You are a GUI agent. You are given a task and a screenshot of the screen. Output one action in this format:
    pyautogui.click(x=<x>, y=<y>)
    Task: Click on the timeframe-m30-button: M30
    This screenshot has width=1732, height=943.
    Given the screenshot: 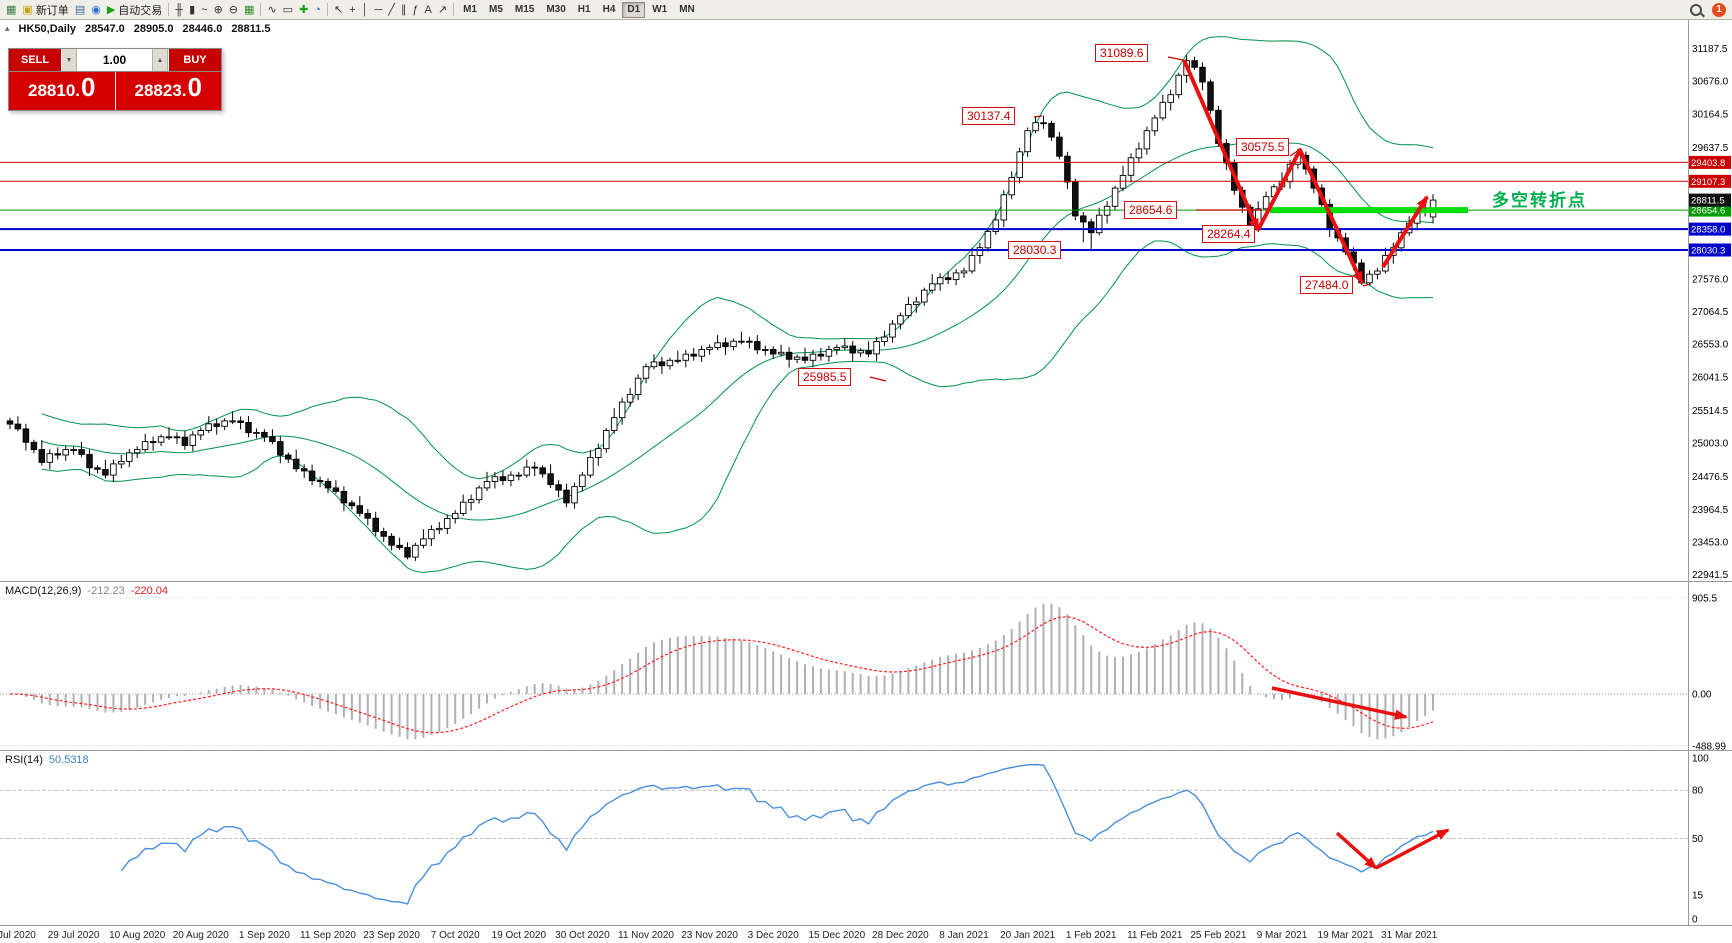 What is the action you would take?
    pyautogui.click(x=556, y=9)
    